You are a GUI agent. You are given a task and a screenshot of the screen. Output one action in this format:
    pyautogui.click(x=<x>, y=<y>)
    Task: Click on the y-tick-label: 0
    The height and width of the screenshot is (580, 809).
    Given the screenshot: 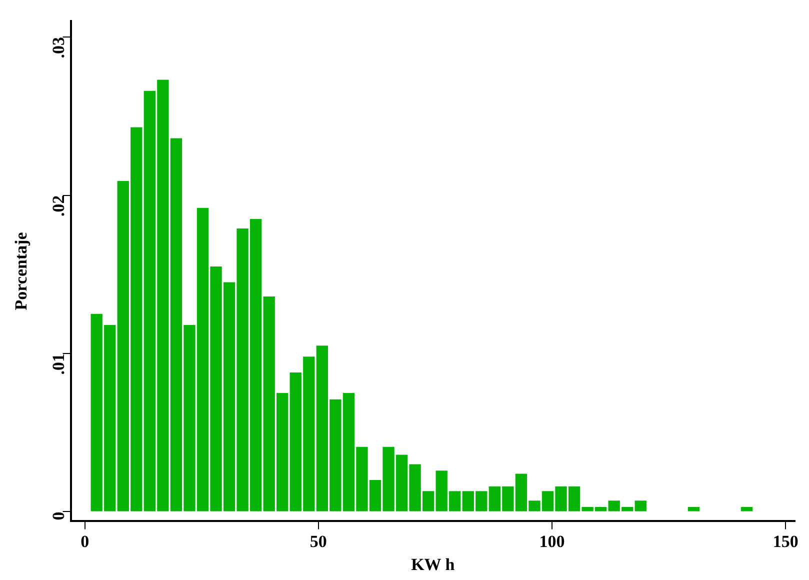 What is the action you would take?
    pyautogui.click(x=58, y=516)
    